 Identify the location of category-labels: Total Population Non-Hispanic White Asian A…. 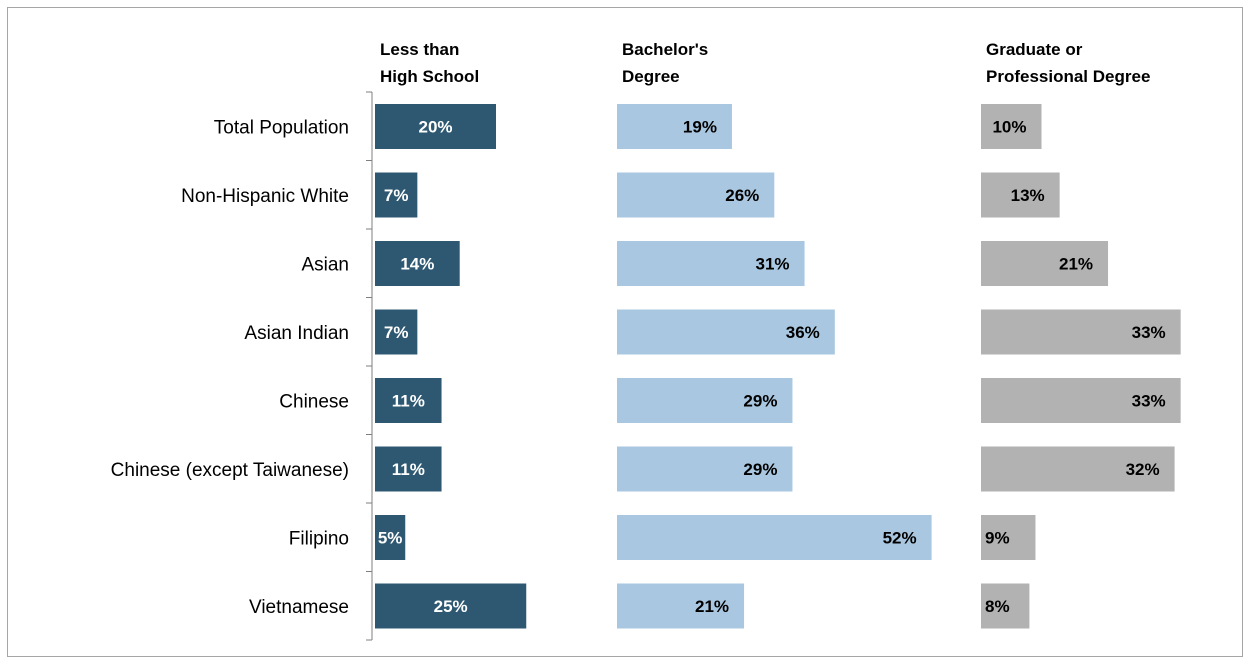
(230, 368).